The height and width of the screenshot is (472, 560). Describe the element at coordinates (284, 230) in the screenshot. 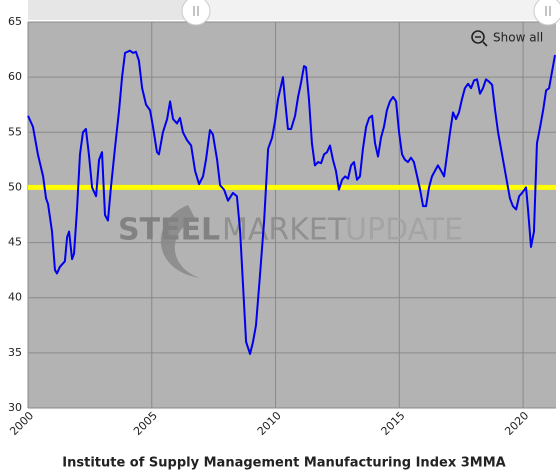

I see `watermark-word: MARKET` at that location.